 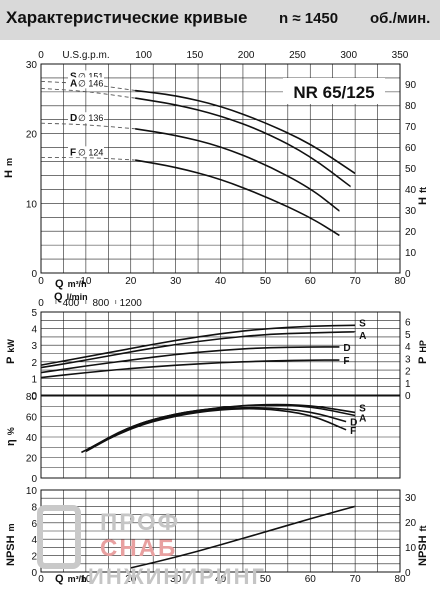 I want to click on header-speed-unit: об./мин., so click(x=400, y=18).